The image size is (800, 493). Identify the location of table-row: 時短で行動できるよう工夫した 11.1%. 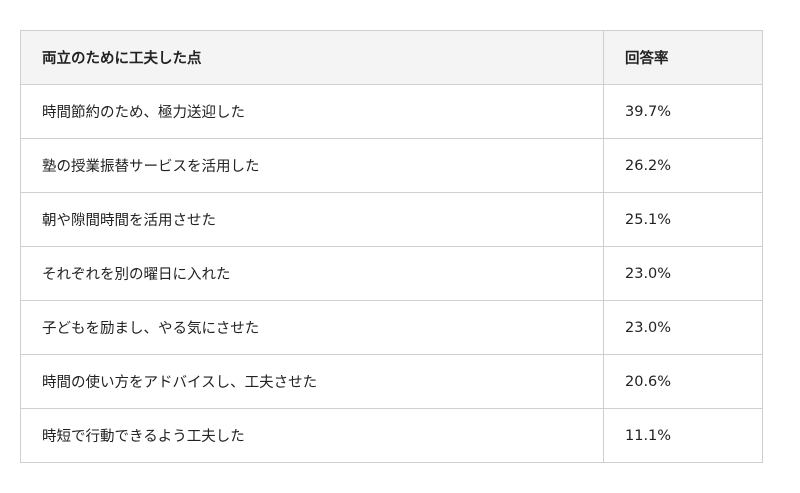
(391, 435).